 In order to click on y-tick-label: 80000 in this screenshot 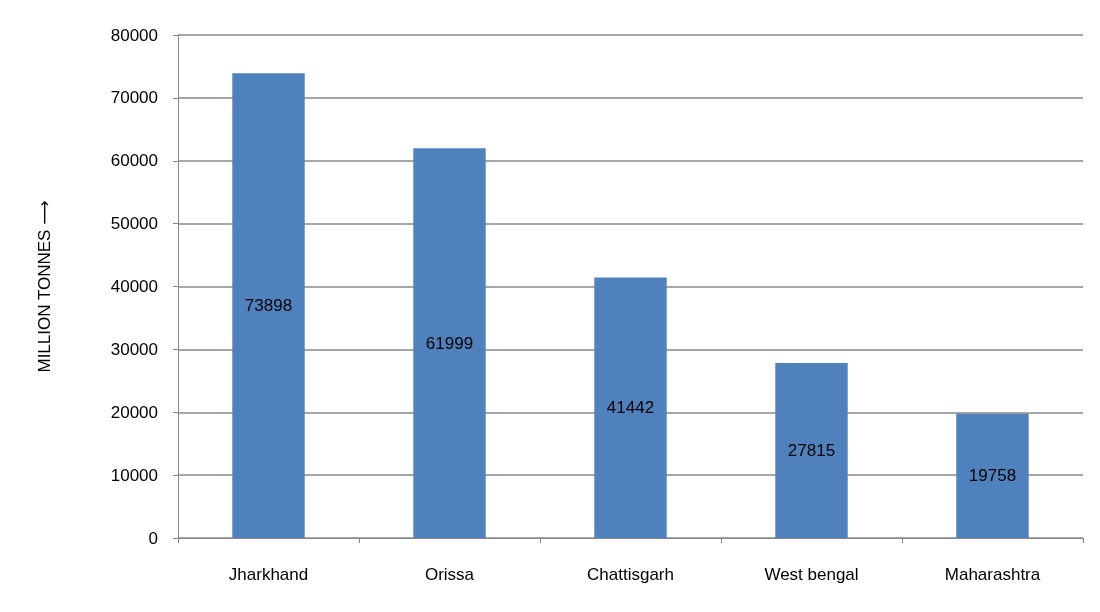, I will do `click(134, 35)`.